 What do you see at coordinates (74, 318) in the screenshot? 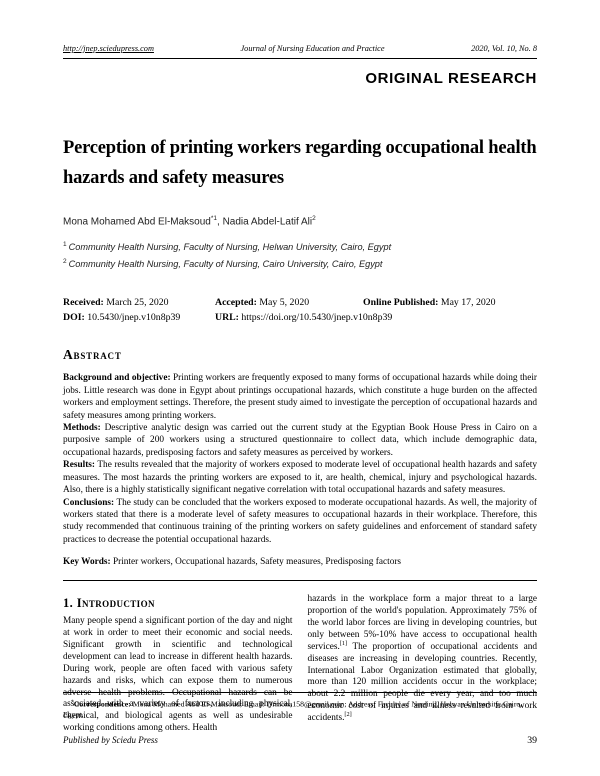
I see `doi-label: DOI:` at bounding box center [74, 318].